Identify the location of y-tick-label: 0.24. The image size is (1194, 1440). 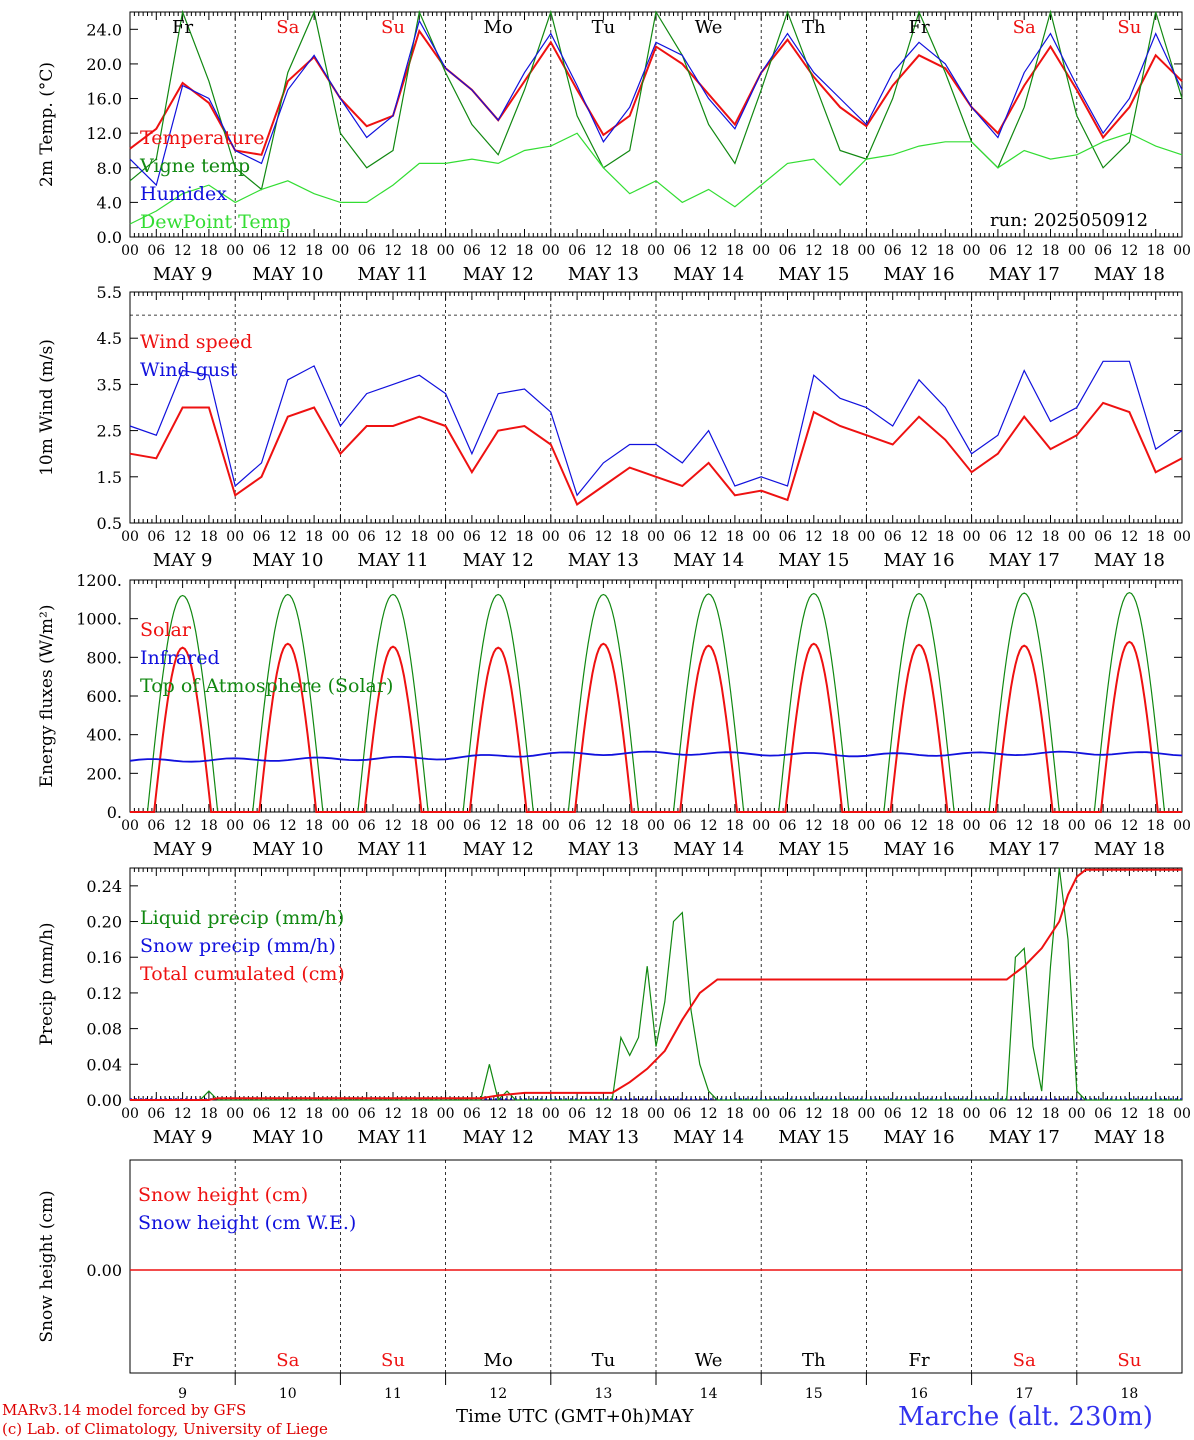
(104, 886).